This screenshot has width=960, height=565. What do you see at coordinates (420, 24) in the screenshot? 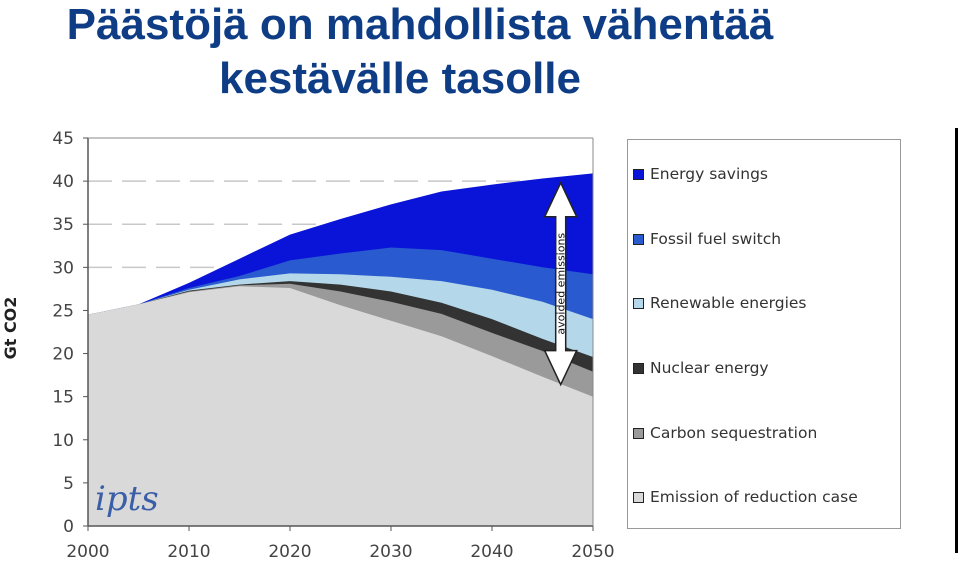
I see `page-title-line1: Päästöjä on mahdollista vähentää` at bounding box center [420, 24].